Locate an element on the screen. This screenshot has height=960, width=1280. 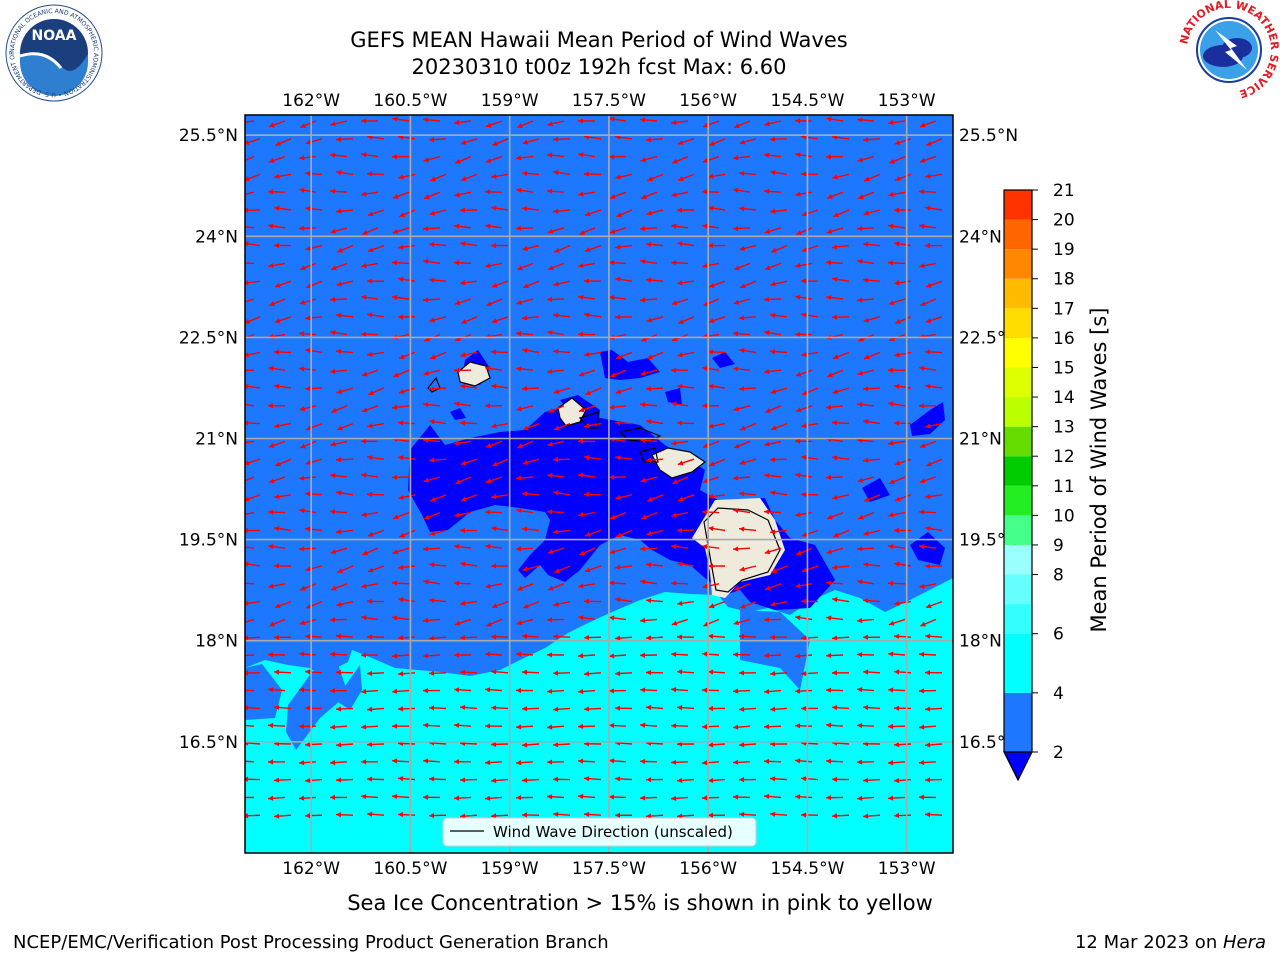
footer-date-text: 12 Mar 2023 on is located at coordinates (1148, 942).